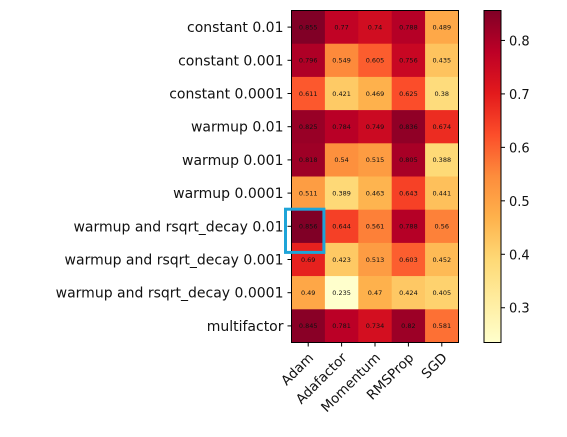 This screenshot has width=567, height=437. I want to click on cell-value-label: 0.54, so click(341, 160).